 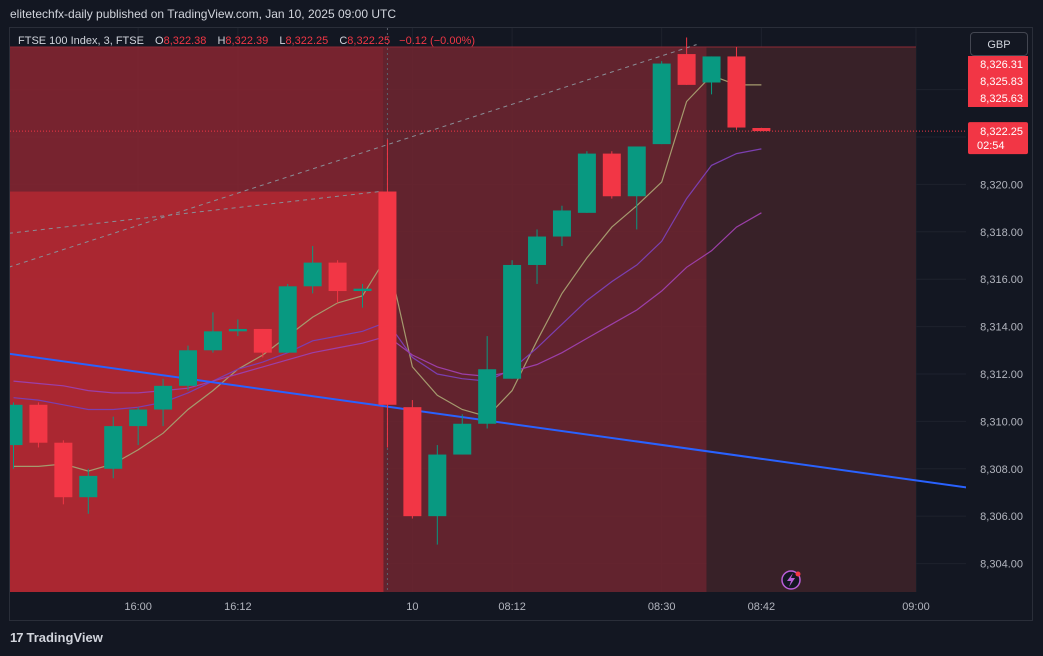 I want to click on symbol-name: FTSE 100 Index, 3, FTSE, so click(x=81, y=41).